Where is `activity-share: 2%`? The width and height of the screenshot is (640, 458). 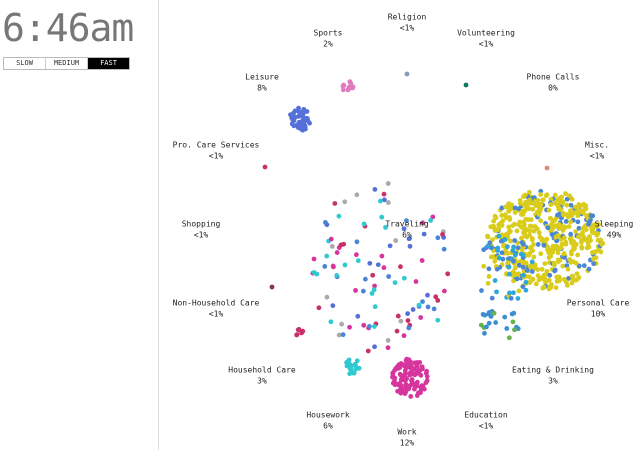
activity-share: 2% is located at coordinates (328, 44).